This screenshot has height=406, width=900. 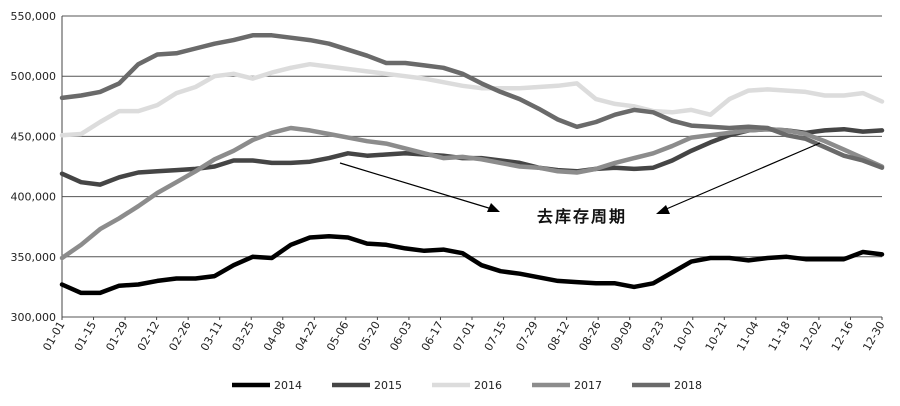 I want to click on x-tick-label: 07-15, so click(x=495, y=336).